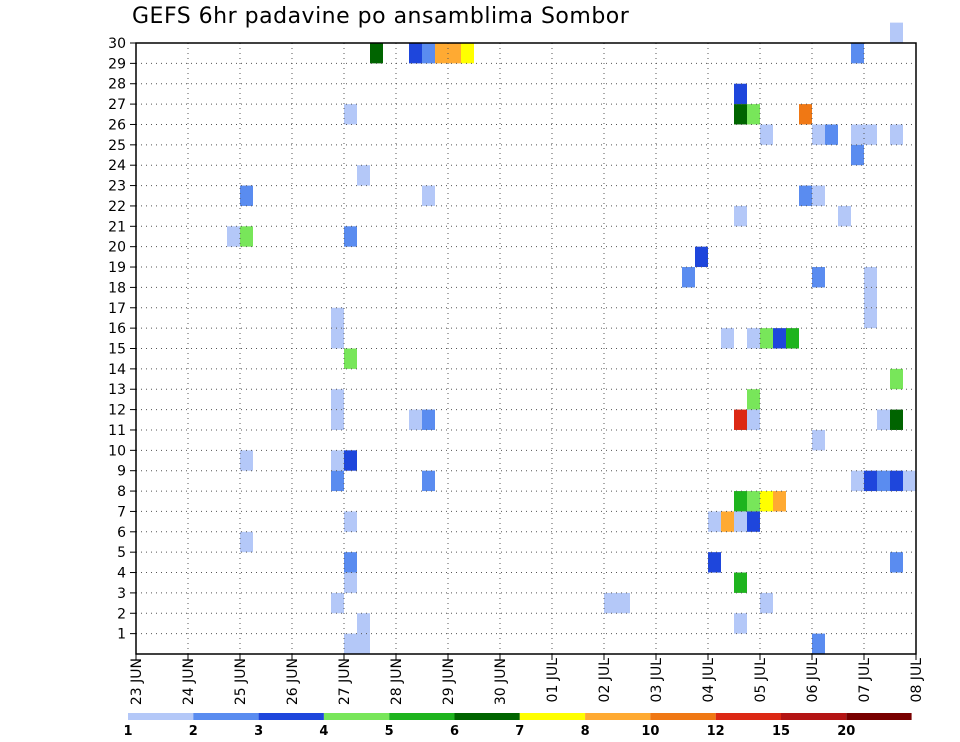 Image resolution: width=960 pixels, height=742 pixels. Describe the element at coordinates (781, 731) in the screenshot. I see `legend-label: 15` at that location.